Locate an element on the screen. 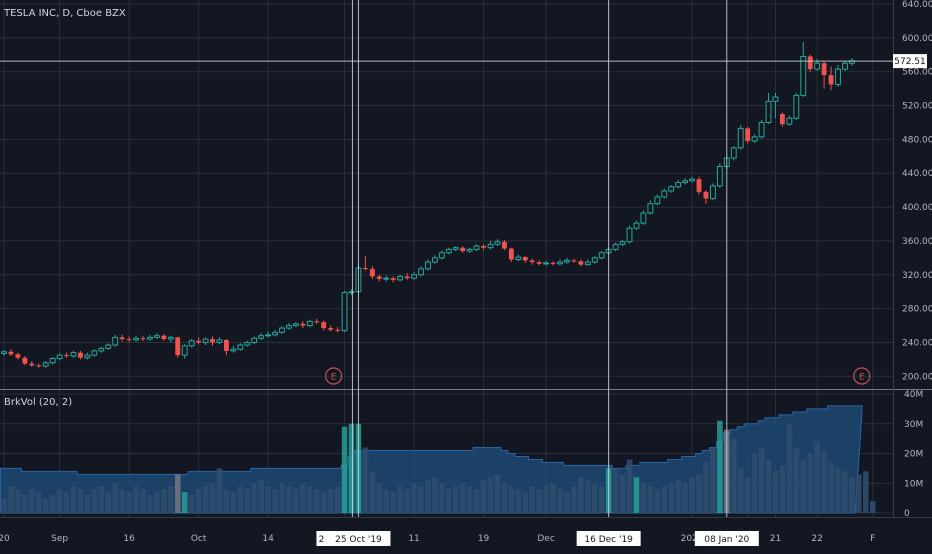 Image resolution: width=932 pixels, height=554 pixels. date-badge-label: 08 Jan '20 is located at coordinates (726, 540).